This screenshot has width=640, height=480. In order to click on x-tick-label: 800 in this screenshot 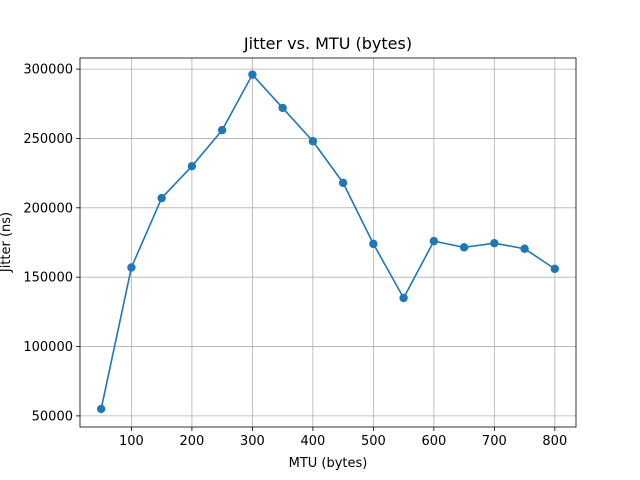, I will do `click(554, 441)`.